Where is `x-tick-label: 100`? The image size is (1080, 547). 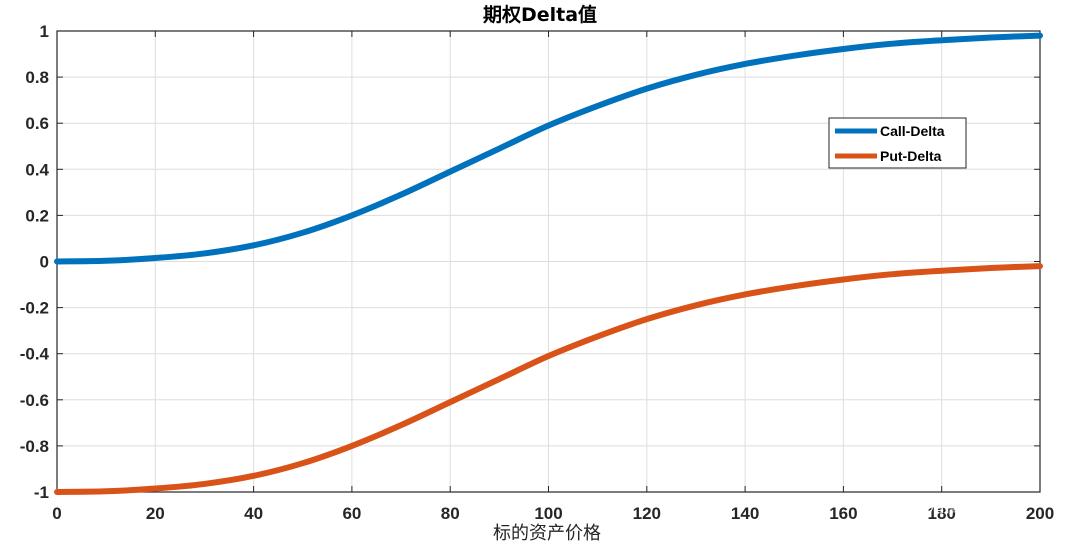 x-tick-label: 100 is located at coordinates (548, 513).